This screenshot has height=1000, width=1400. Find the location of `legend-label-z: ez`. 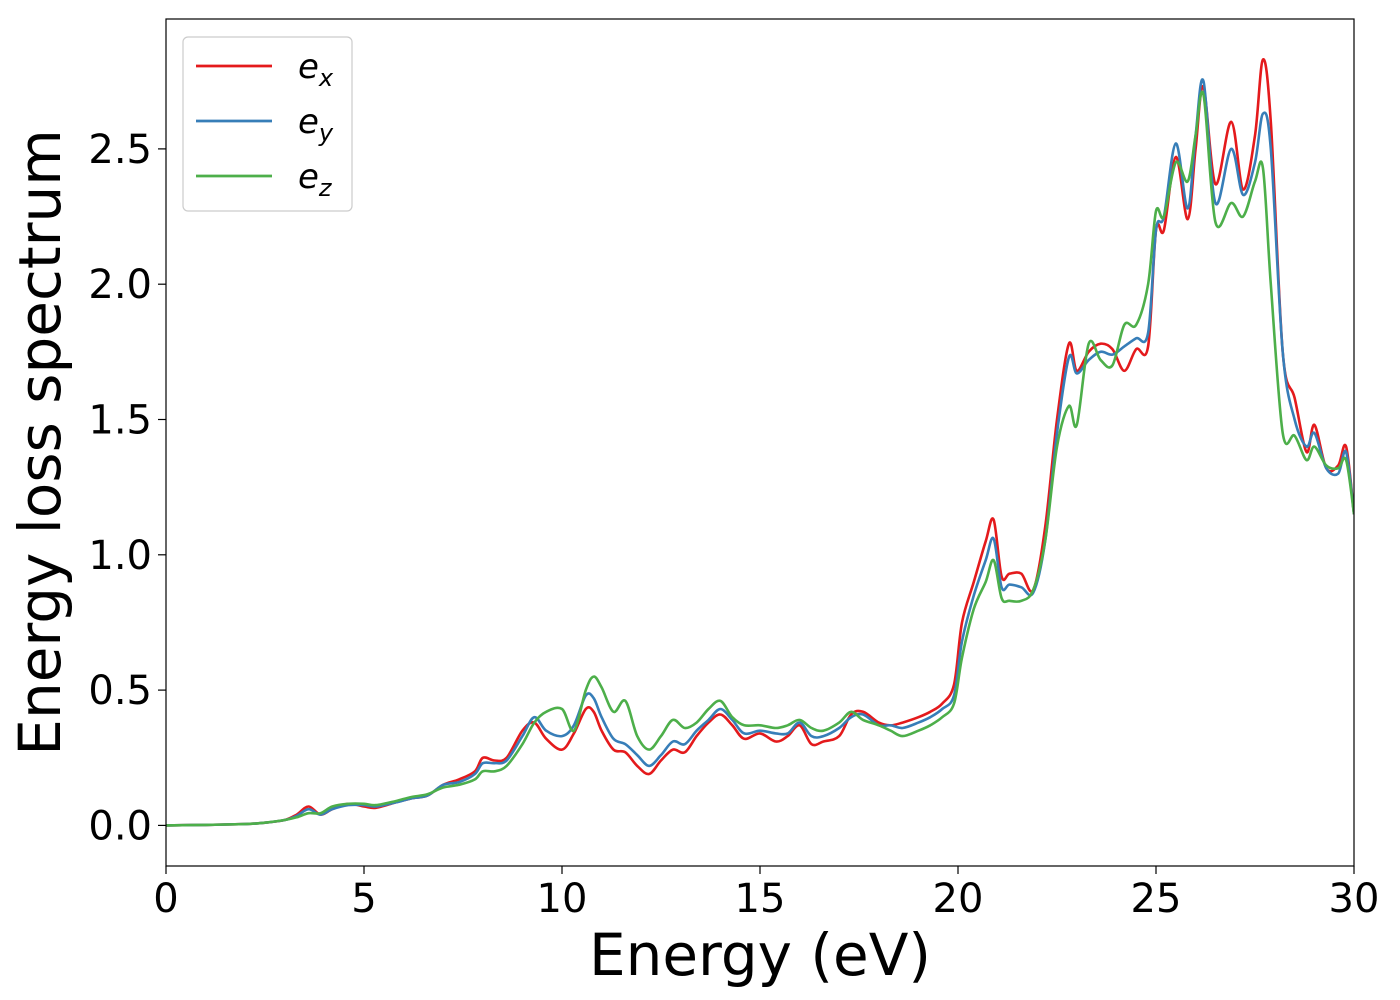

legend-label-z: ez is located at coordinates (315, 179).